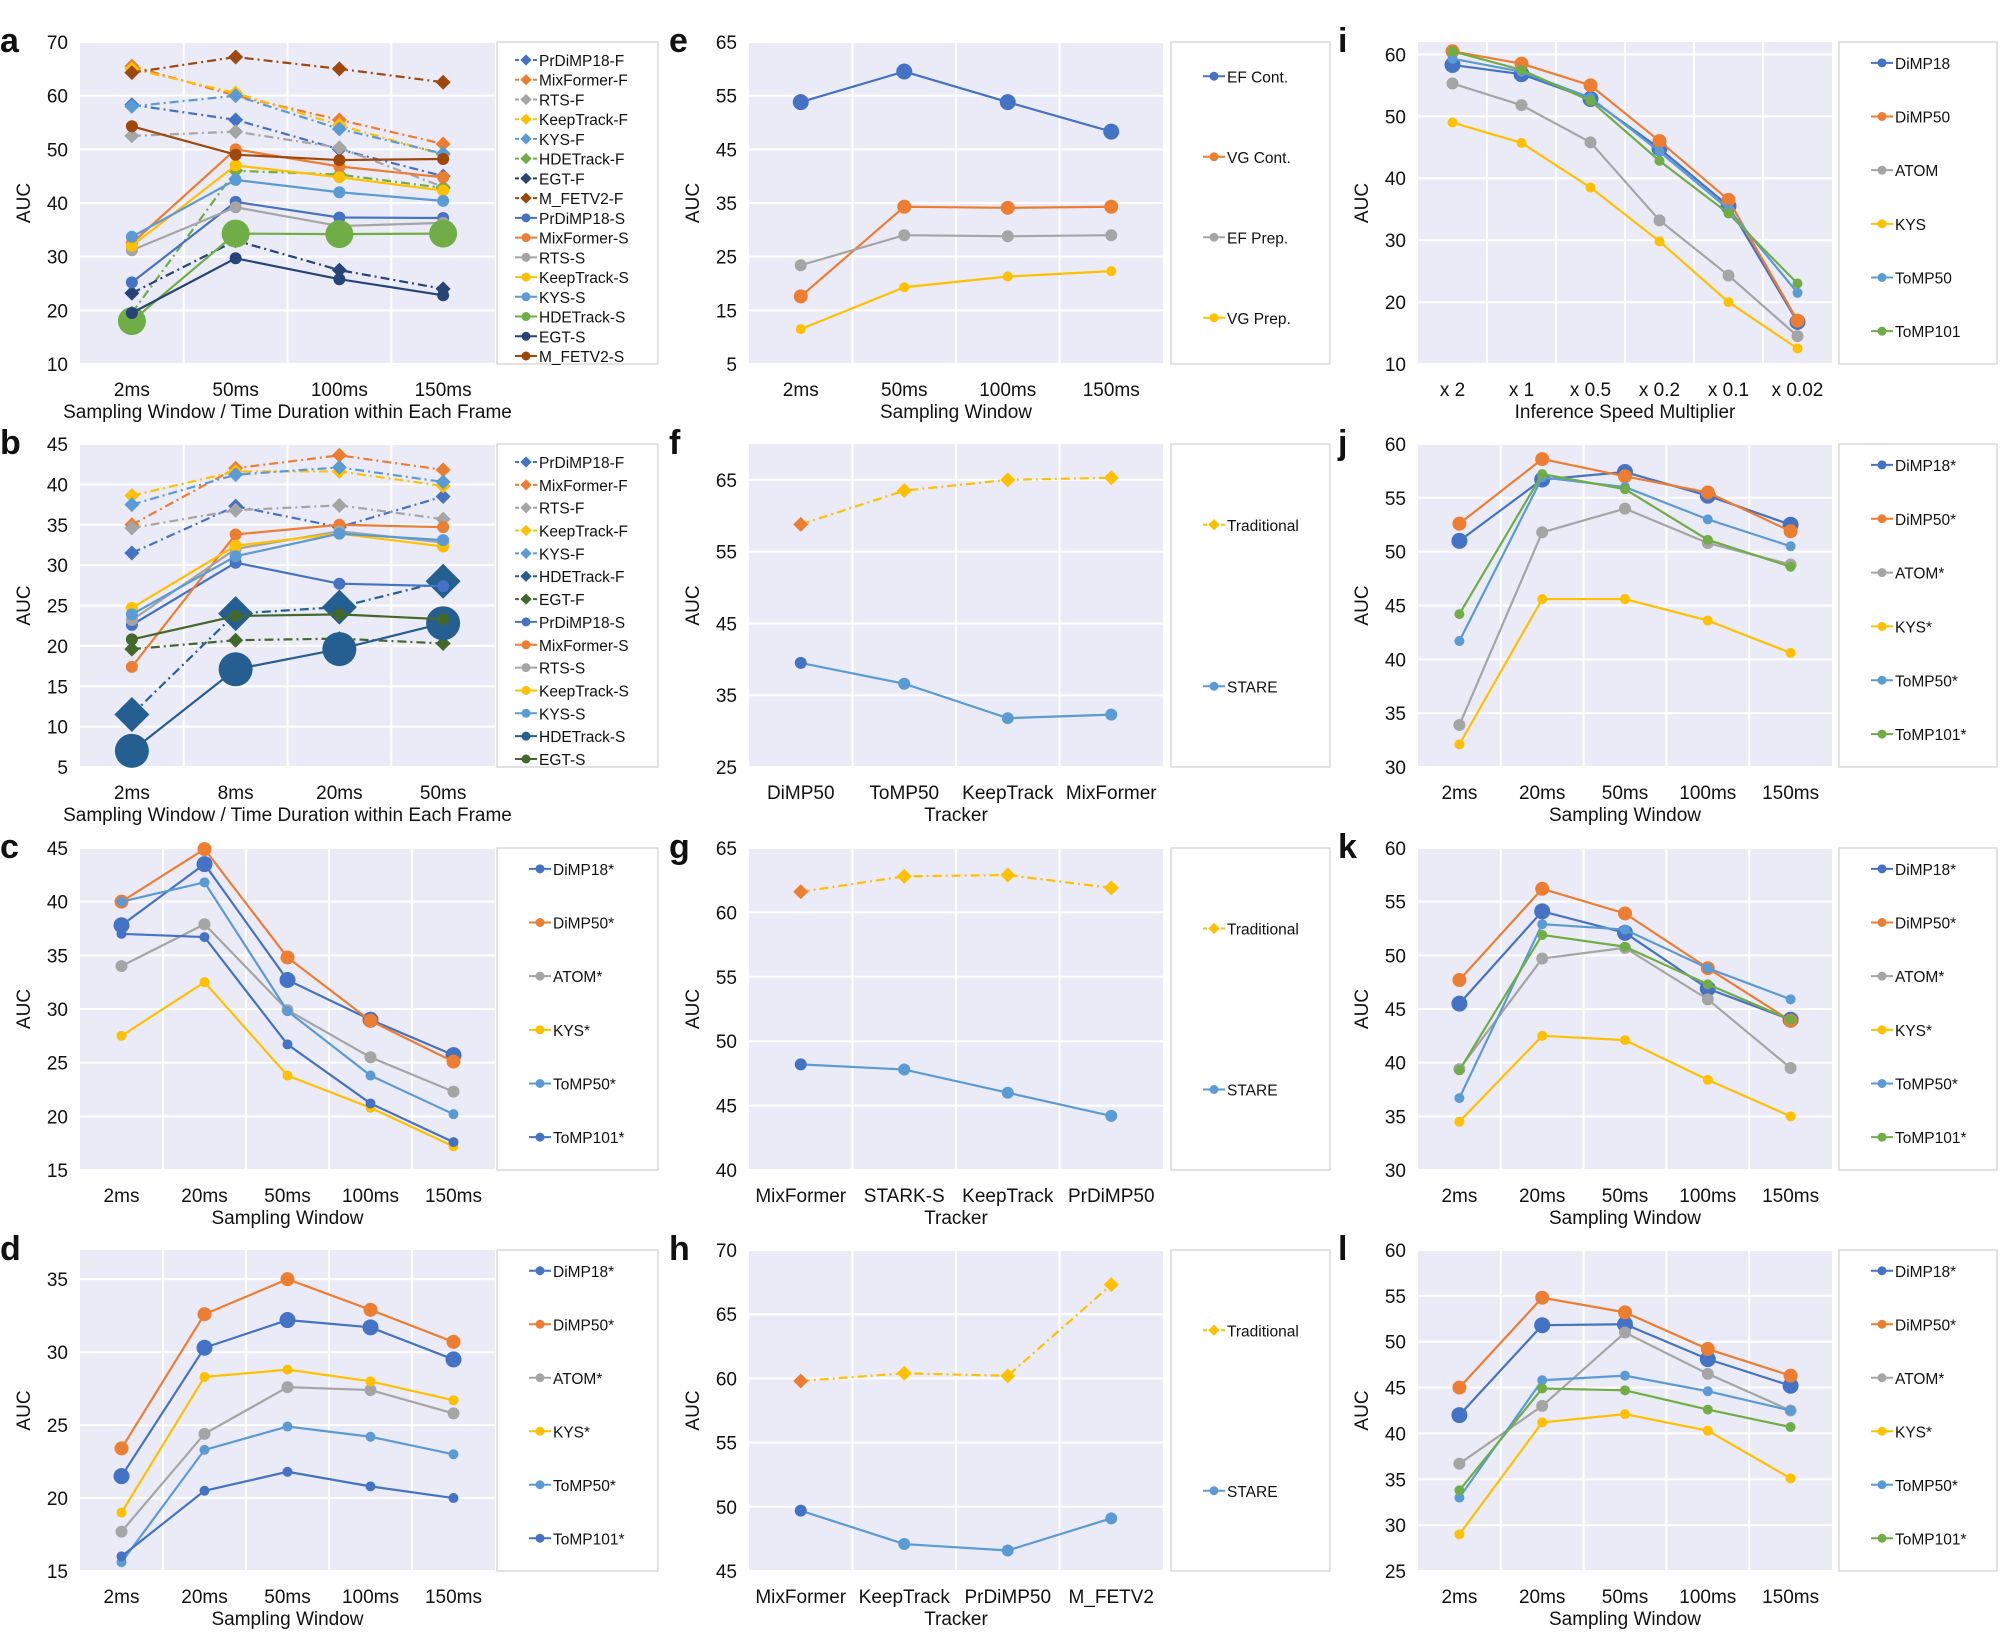 The height and width of the screenshot is (1632, 2000). Describe the element at coordinates (956, 101) in the screenshot. I see `series-ef-cont-` at that location.